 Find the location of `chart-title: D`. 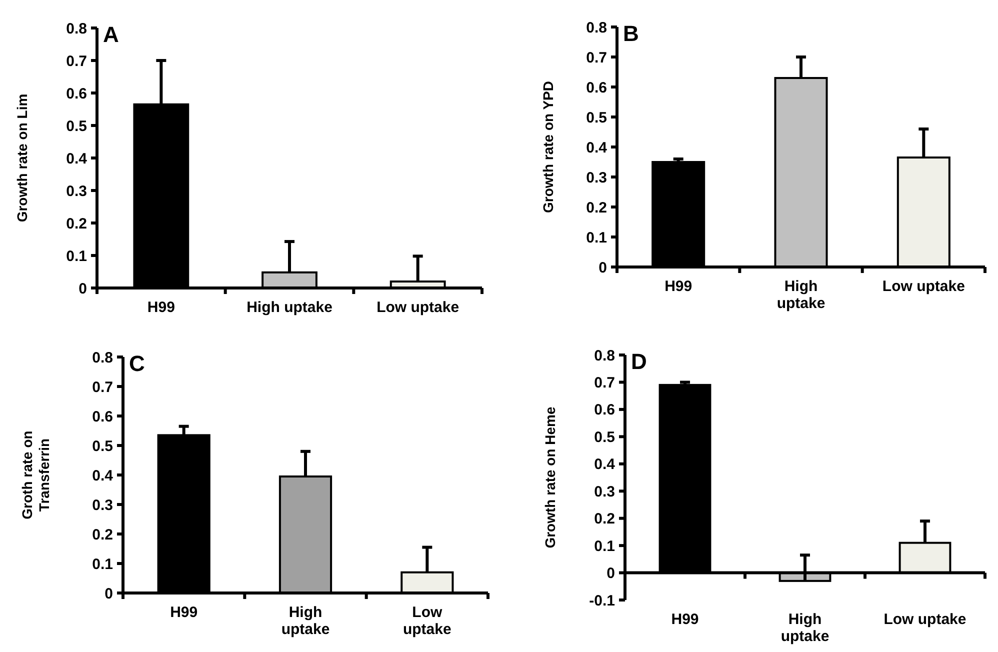

chart-title: D is located at coordinates (639, 361).